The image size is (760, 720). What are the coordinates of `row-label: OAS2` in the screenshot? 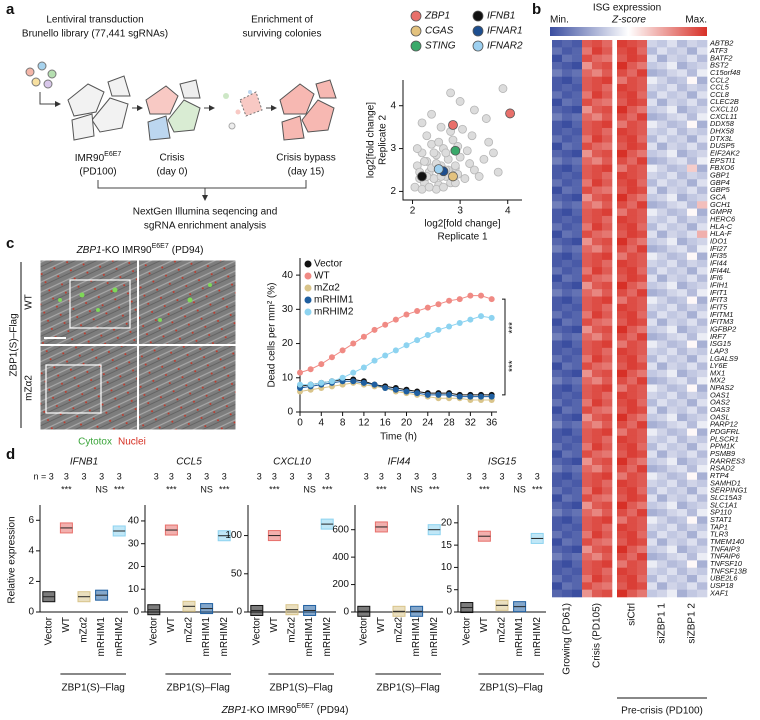 It's located at (720, 402).